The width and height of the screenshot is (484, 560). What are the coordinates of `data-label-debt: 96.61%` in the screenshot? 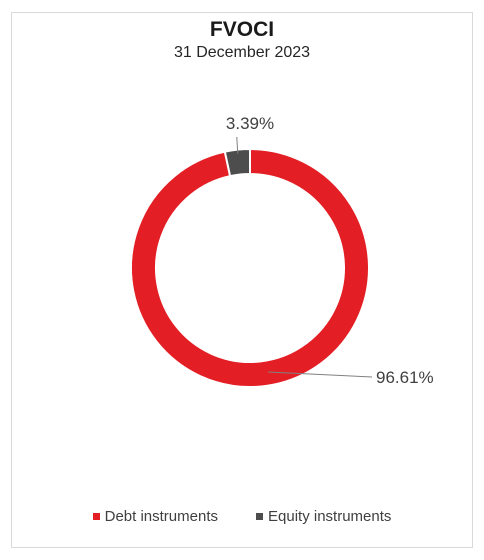 It's located at (405, 377).